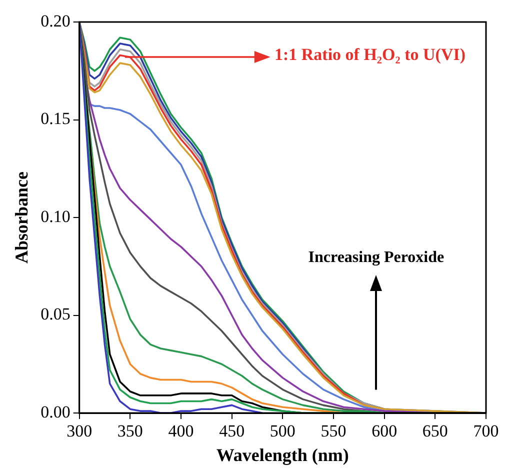 The image size is (510, 475). I want to click on annotation: Increasing Peroxide, so click(376, 257).